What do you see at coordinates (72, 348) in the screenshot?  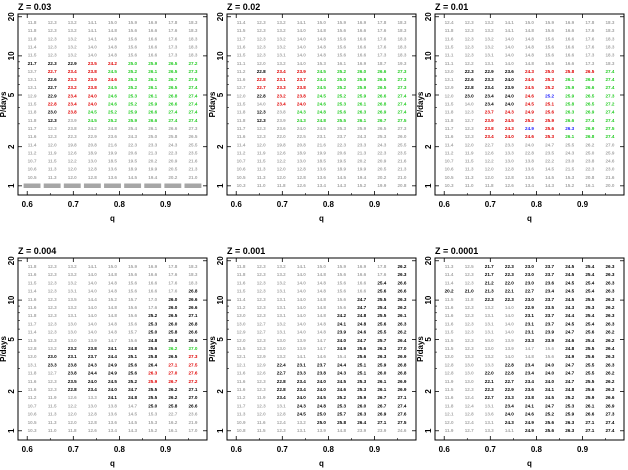 I see `cell-value: 23.2` at bounding box center [72, 348].